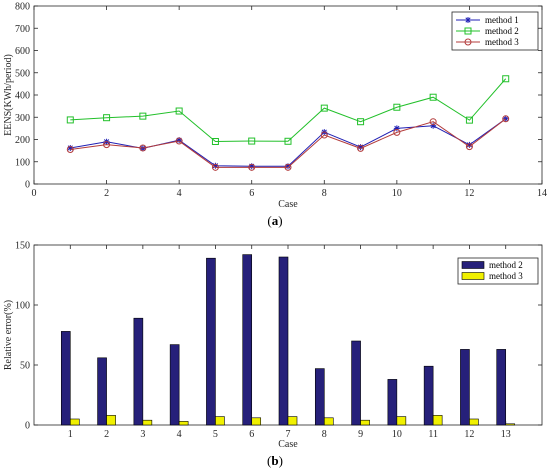 The width and height of the screenshot is (550, 472). I want to click on panel-a-y-tick-label: 600, so click(22, 51).